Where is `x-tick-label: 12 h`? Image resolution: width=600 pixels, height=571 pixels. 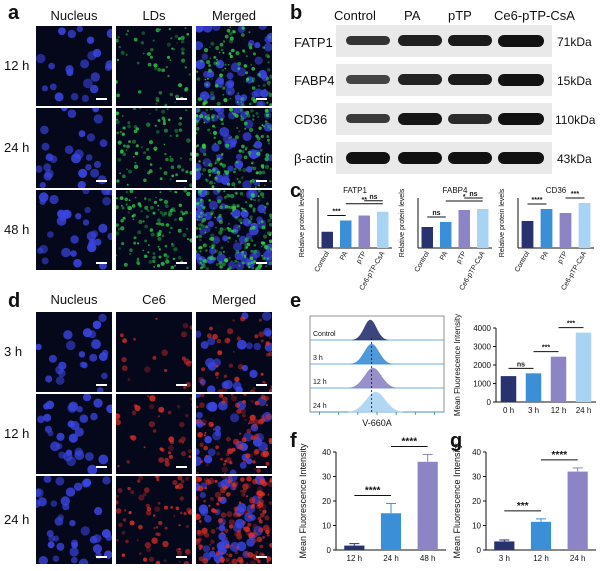
x-tick-label: 12 h is located at coordinates (355, 558).